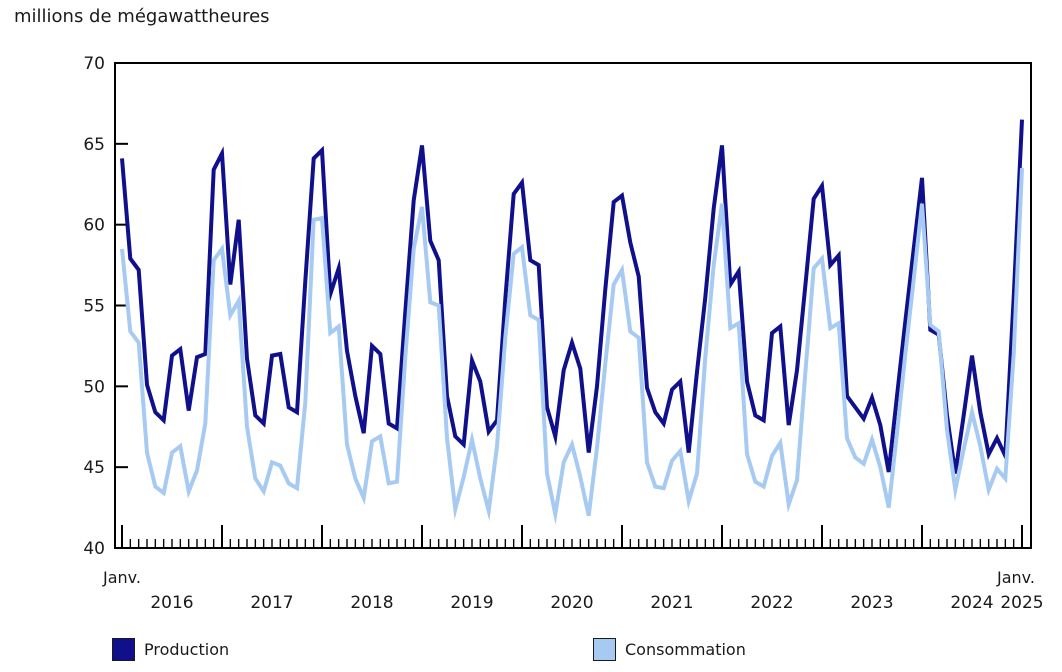  I want to click on legend-label-consommation: Consommation, so click(685, 649).